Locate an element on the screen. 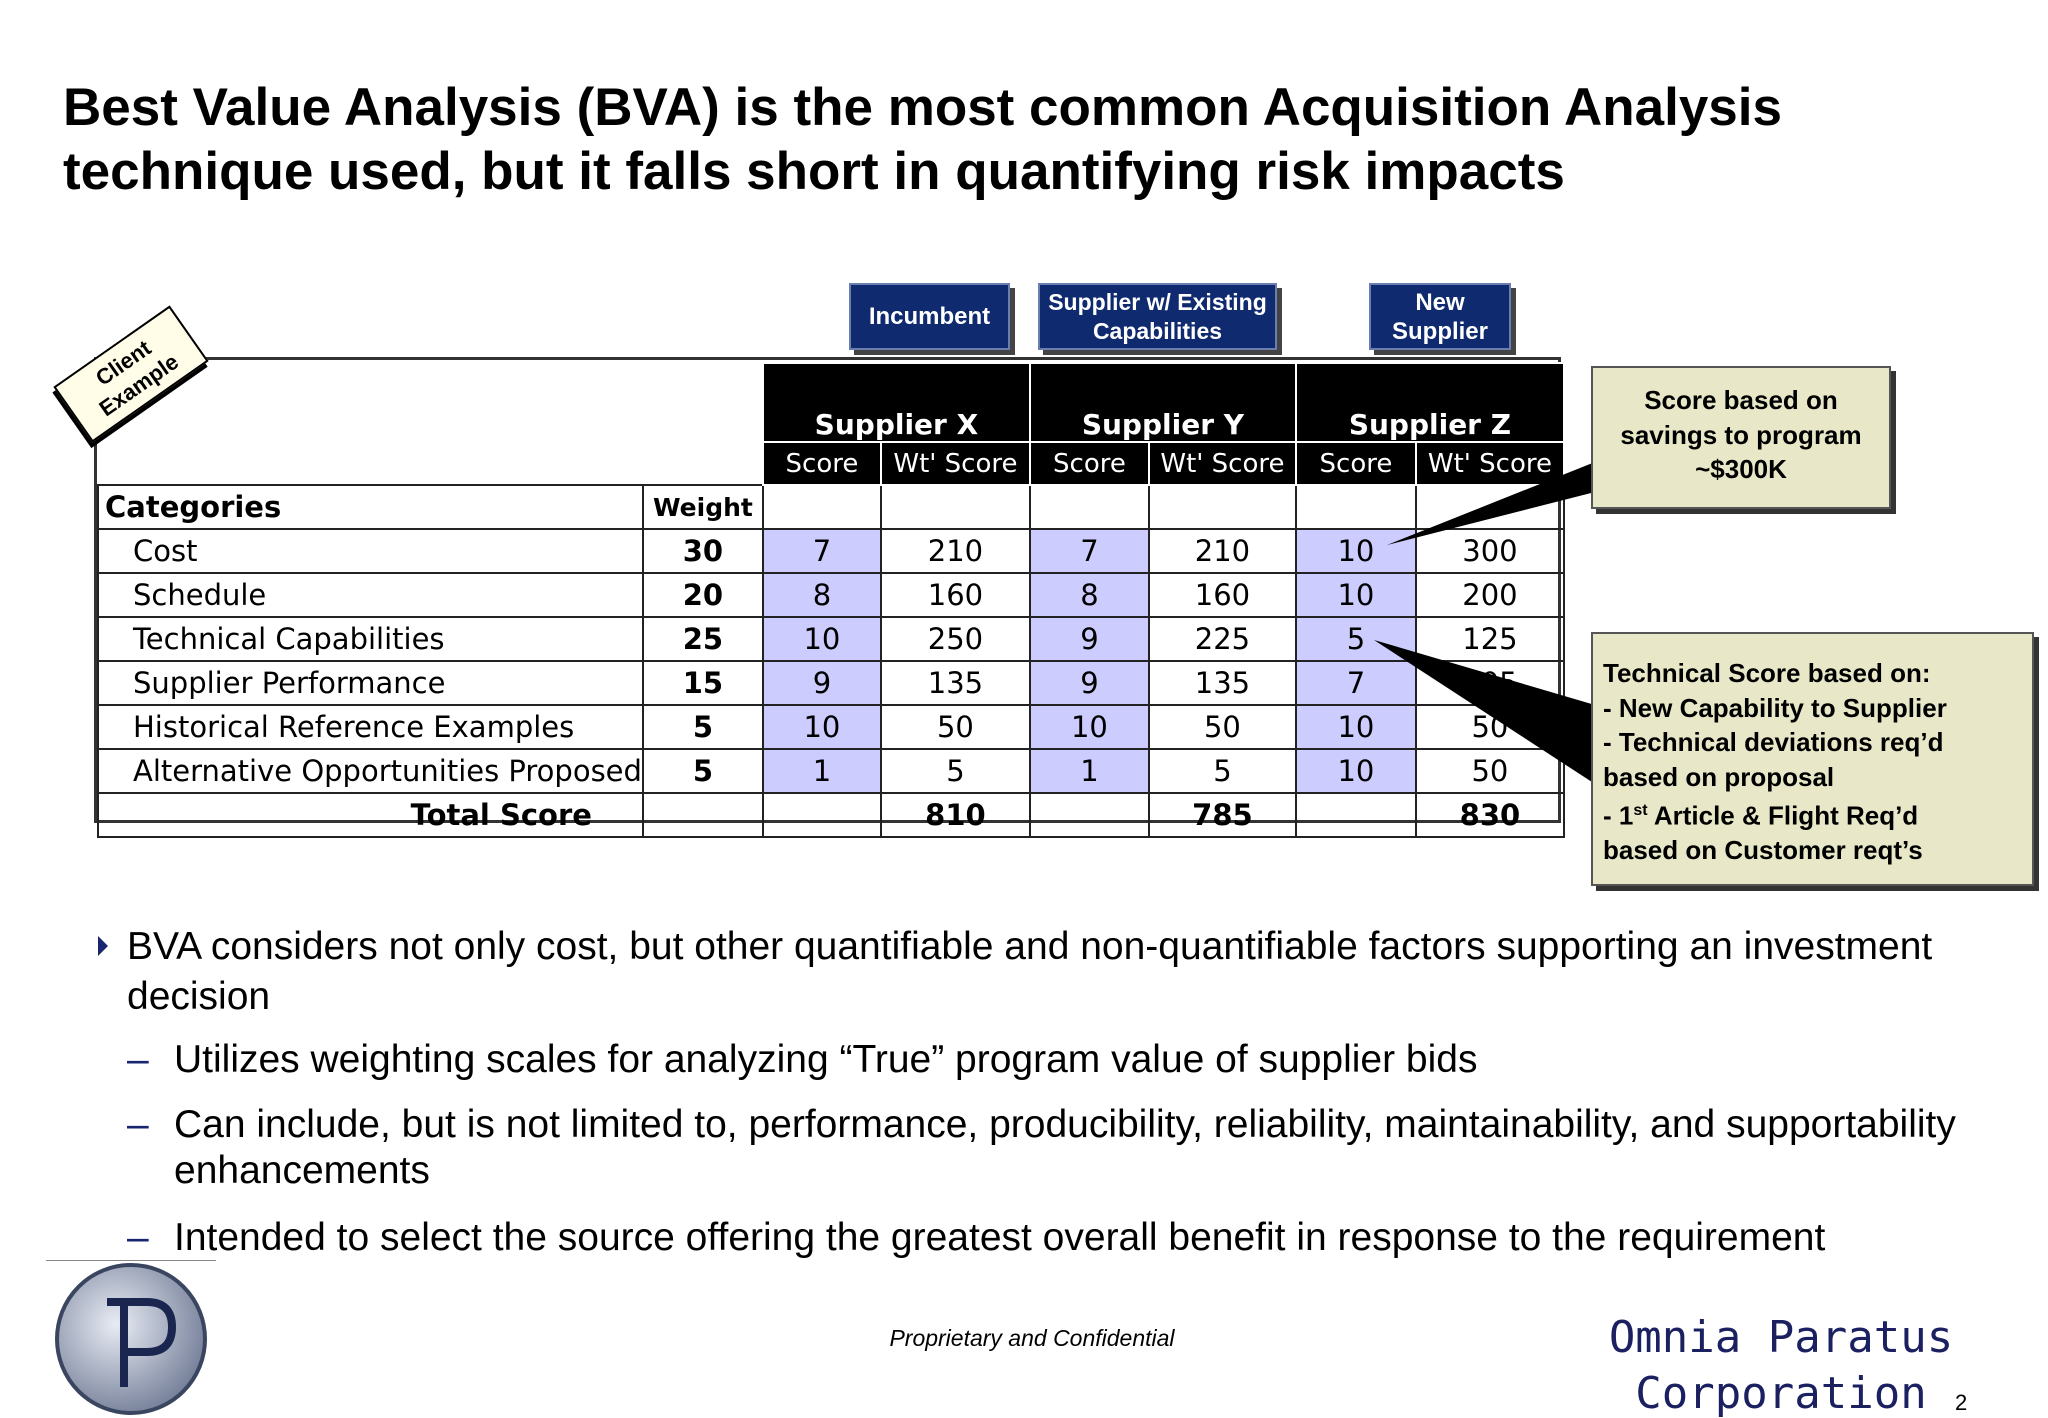 This screenshot has width=2048, height=1418. group-label: New Supplier is located at coordinates (1440, 316).